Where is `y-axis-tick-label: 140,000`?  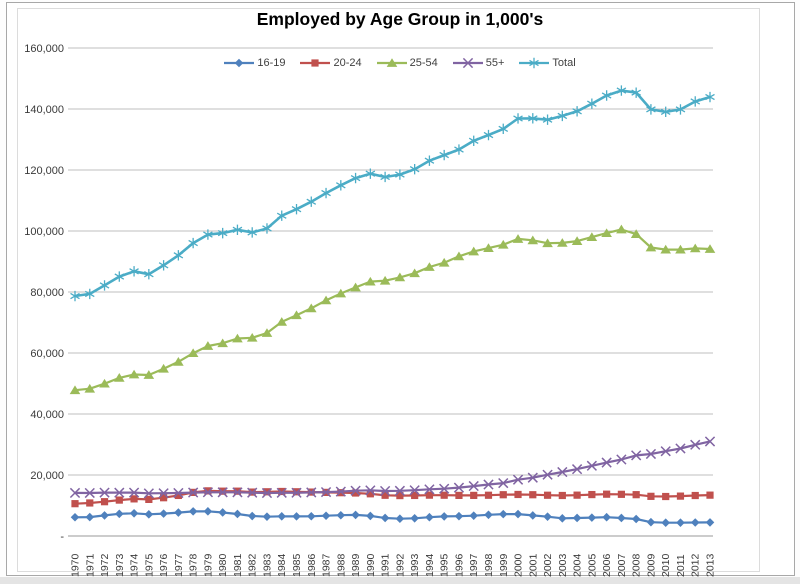
y-axis-tick-label: 140,000 is located at coordinates (44, 110).